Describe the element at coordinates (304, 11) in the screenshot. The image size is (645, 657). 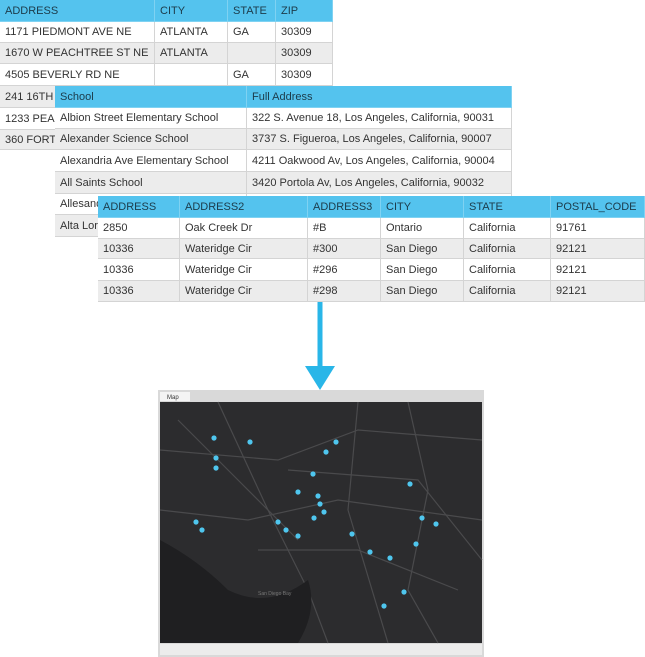
I see `column-header: ZIP` at that location.